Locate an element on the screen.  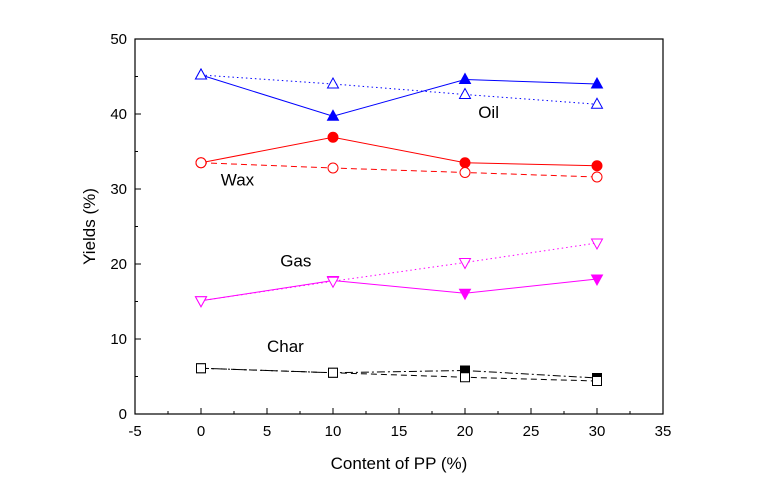
y-tick-label: 20 is located at coordinates (118, 264).